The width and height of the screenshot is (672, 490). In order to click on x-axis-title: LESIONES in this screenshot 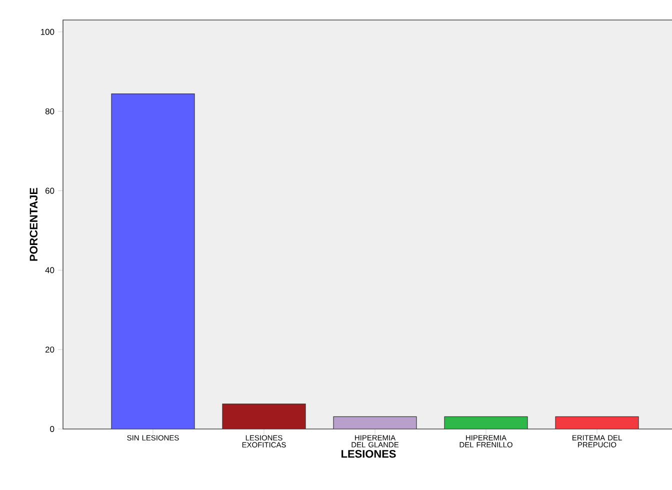, I will do `click(369, 454)`.